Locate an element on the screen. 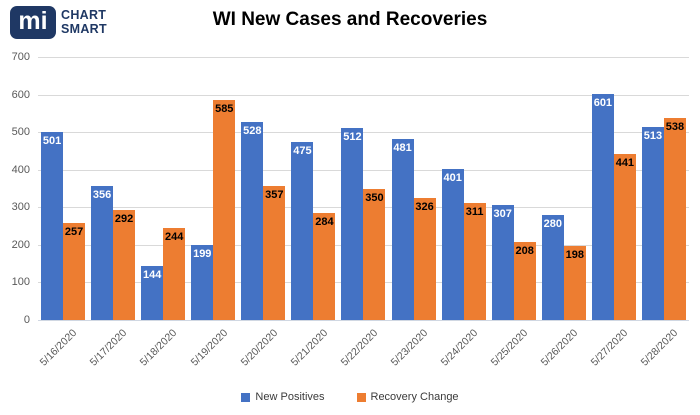 This screenshot has height=415, width=700. bar-group-5/28/2020: 513 538 is located at coordinates (664, 218).